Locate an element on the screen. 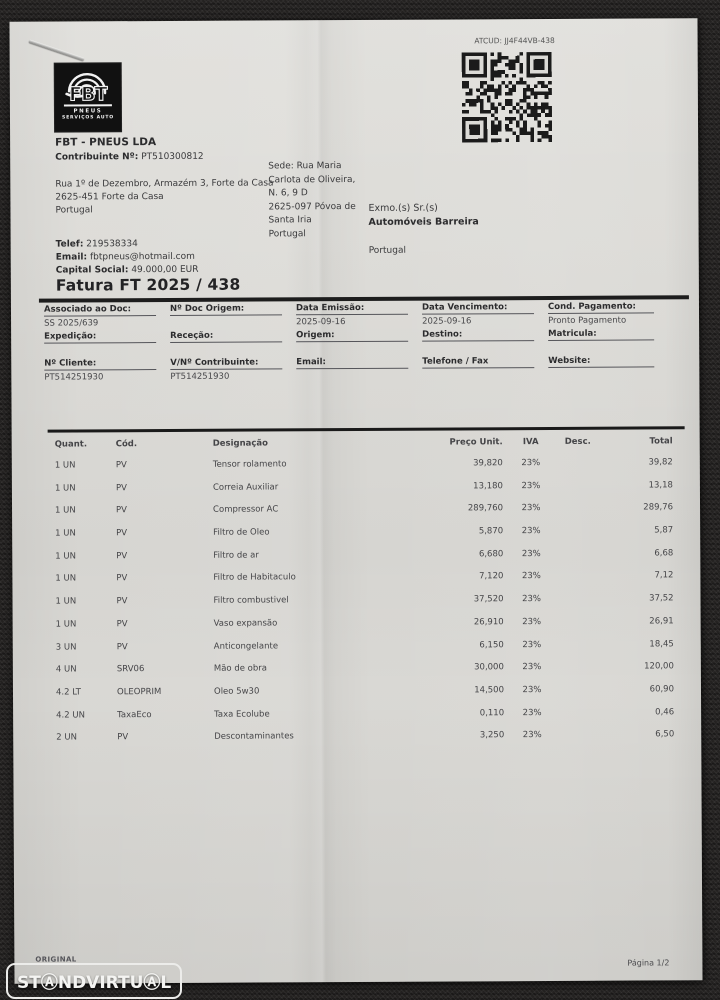 This screenshot has height=1000, width=720. meta-cell: Email: is located at coordinates (359, 369).